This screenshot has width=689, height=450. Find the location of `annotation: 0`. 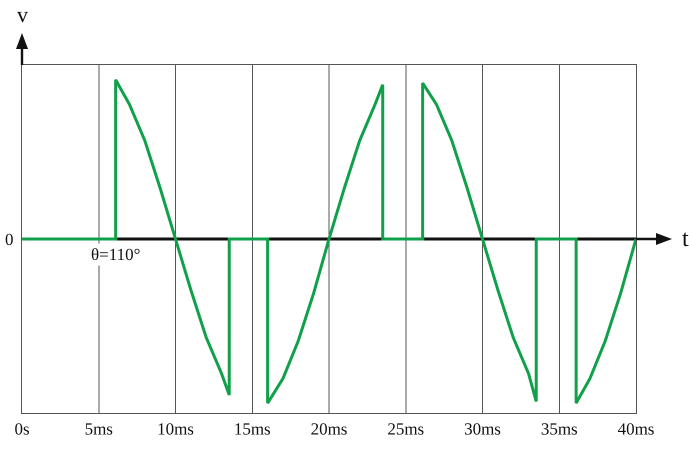

annotation: 0 is located at coordinates (9, 239).